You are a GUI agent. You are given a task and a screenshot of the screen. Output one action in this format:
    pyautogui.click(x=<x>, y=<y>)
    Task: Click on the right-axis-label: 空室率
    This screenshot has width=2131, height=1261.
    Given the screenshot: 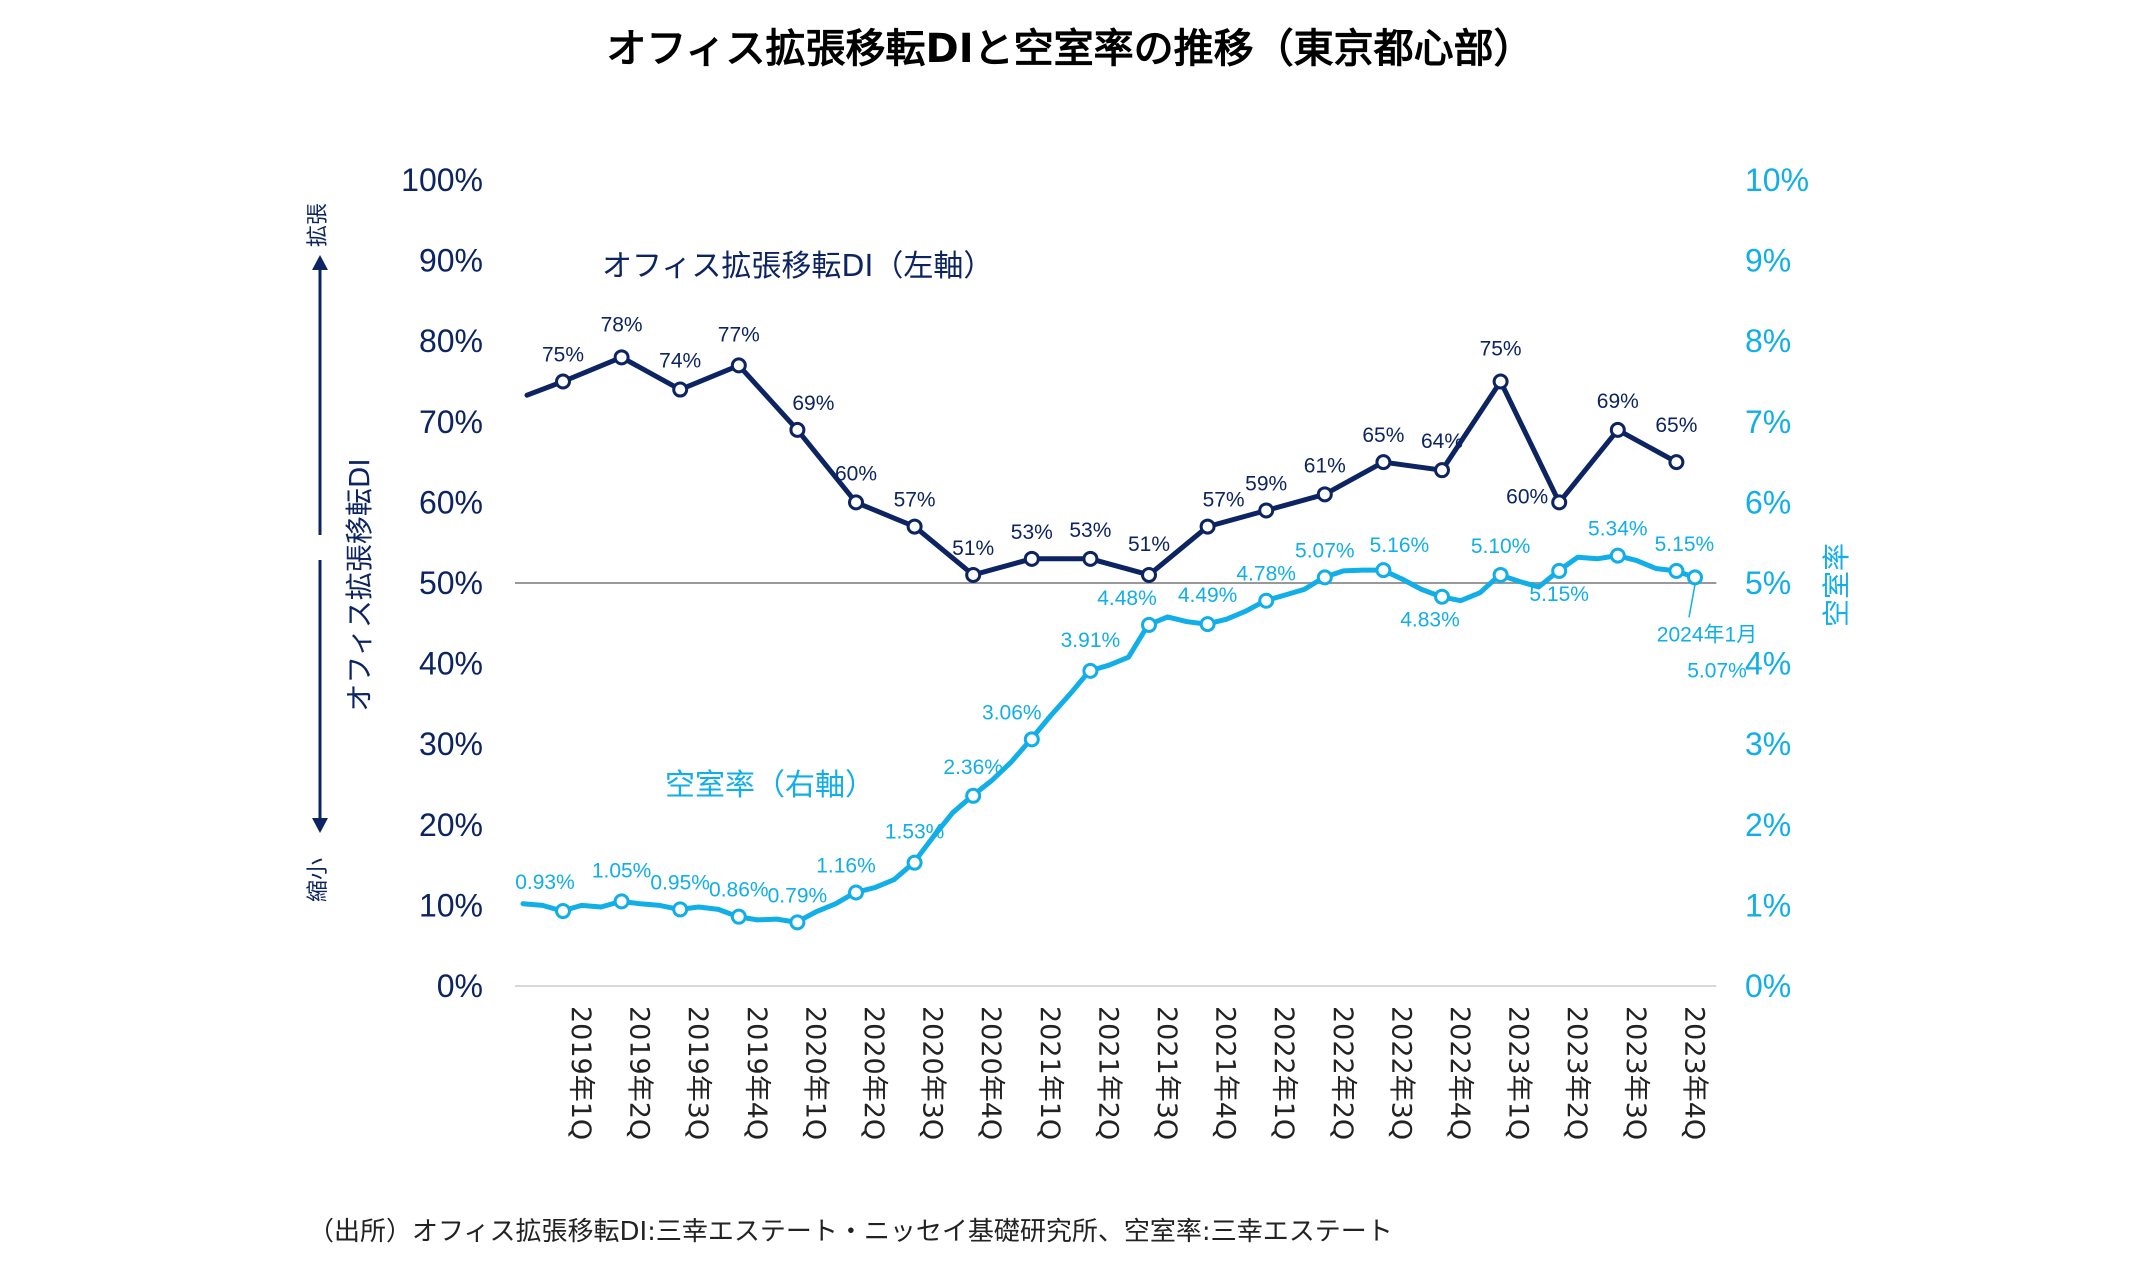 What is the action you would take?
    pyautogui.click(x=1836, y=585)
    